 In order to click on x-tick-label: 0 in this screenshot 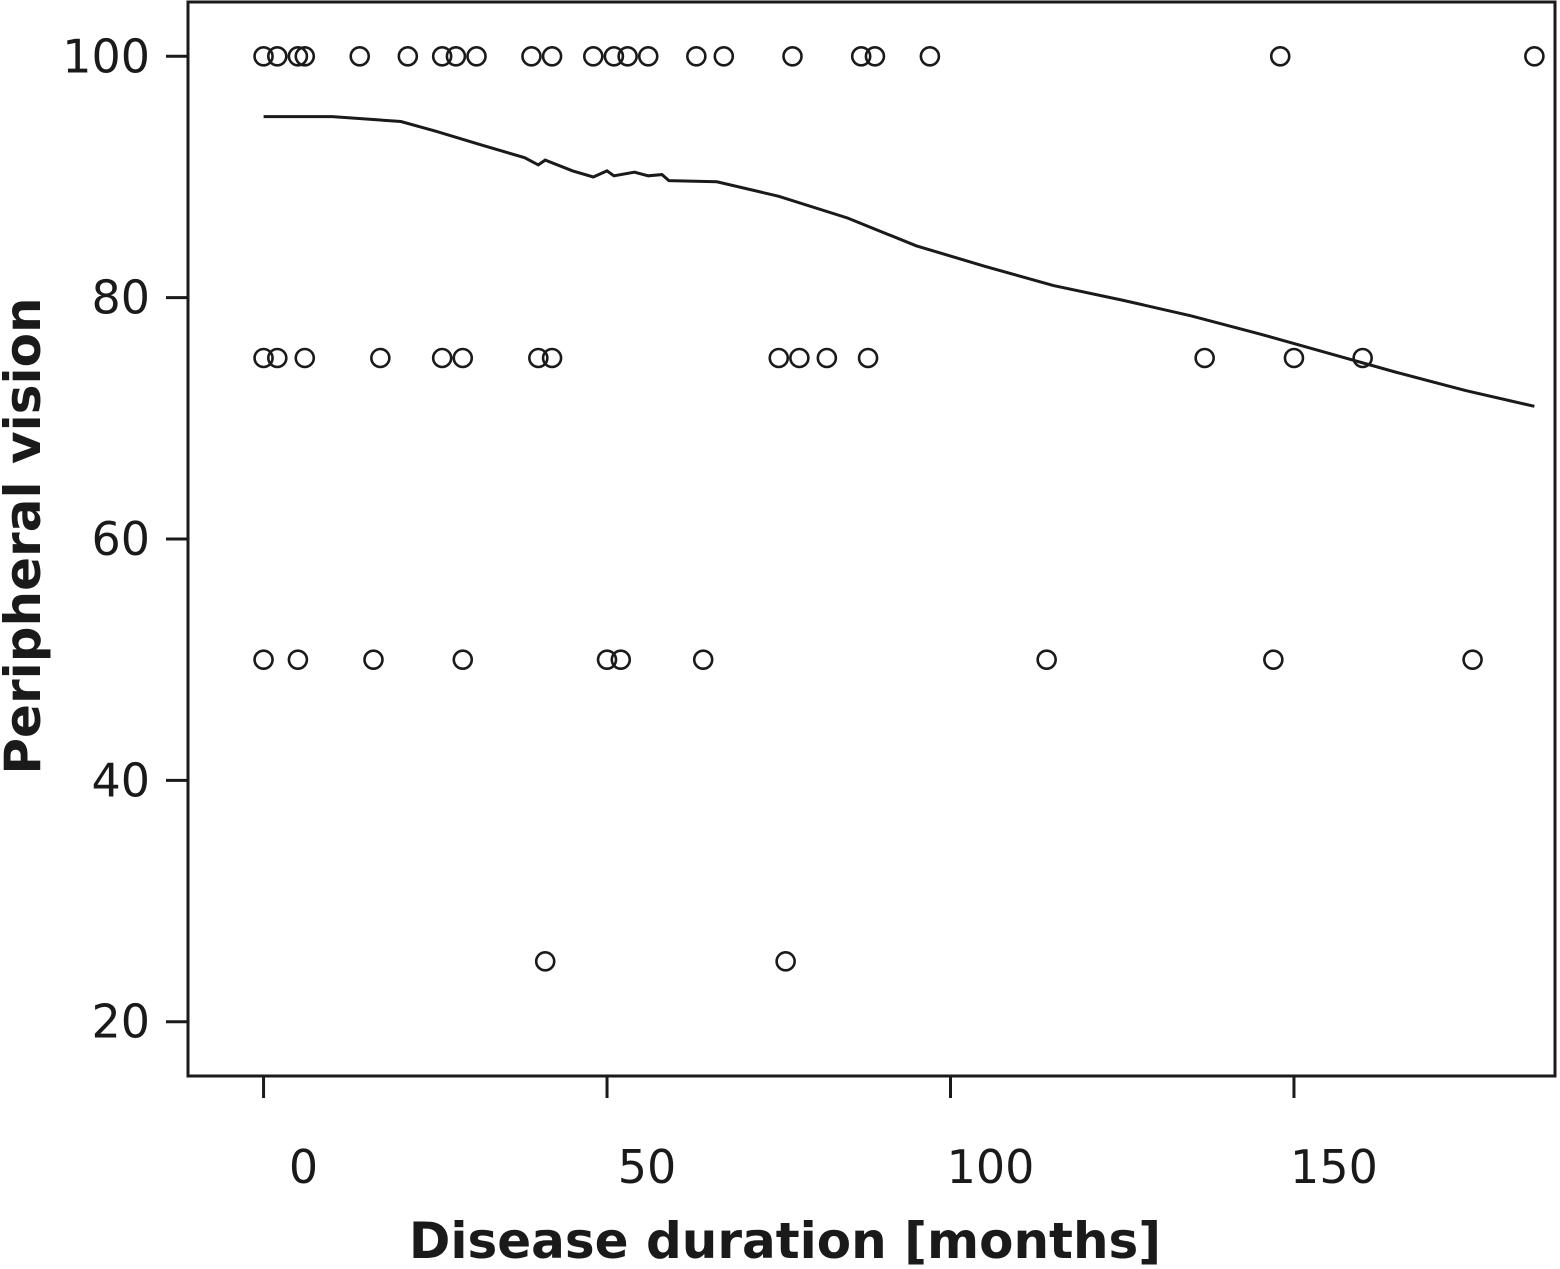, I will do `click(303, 1167)`.